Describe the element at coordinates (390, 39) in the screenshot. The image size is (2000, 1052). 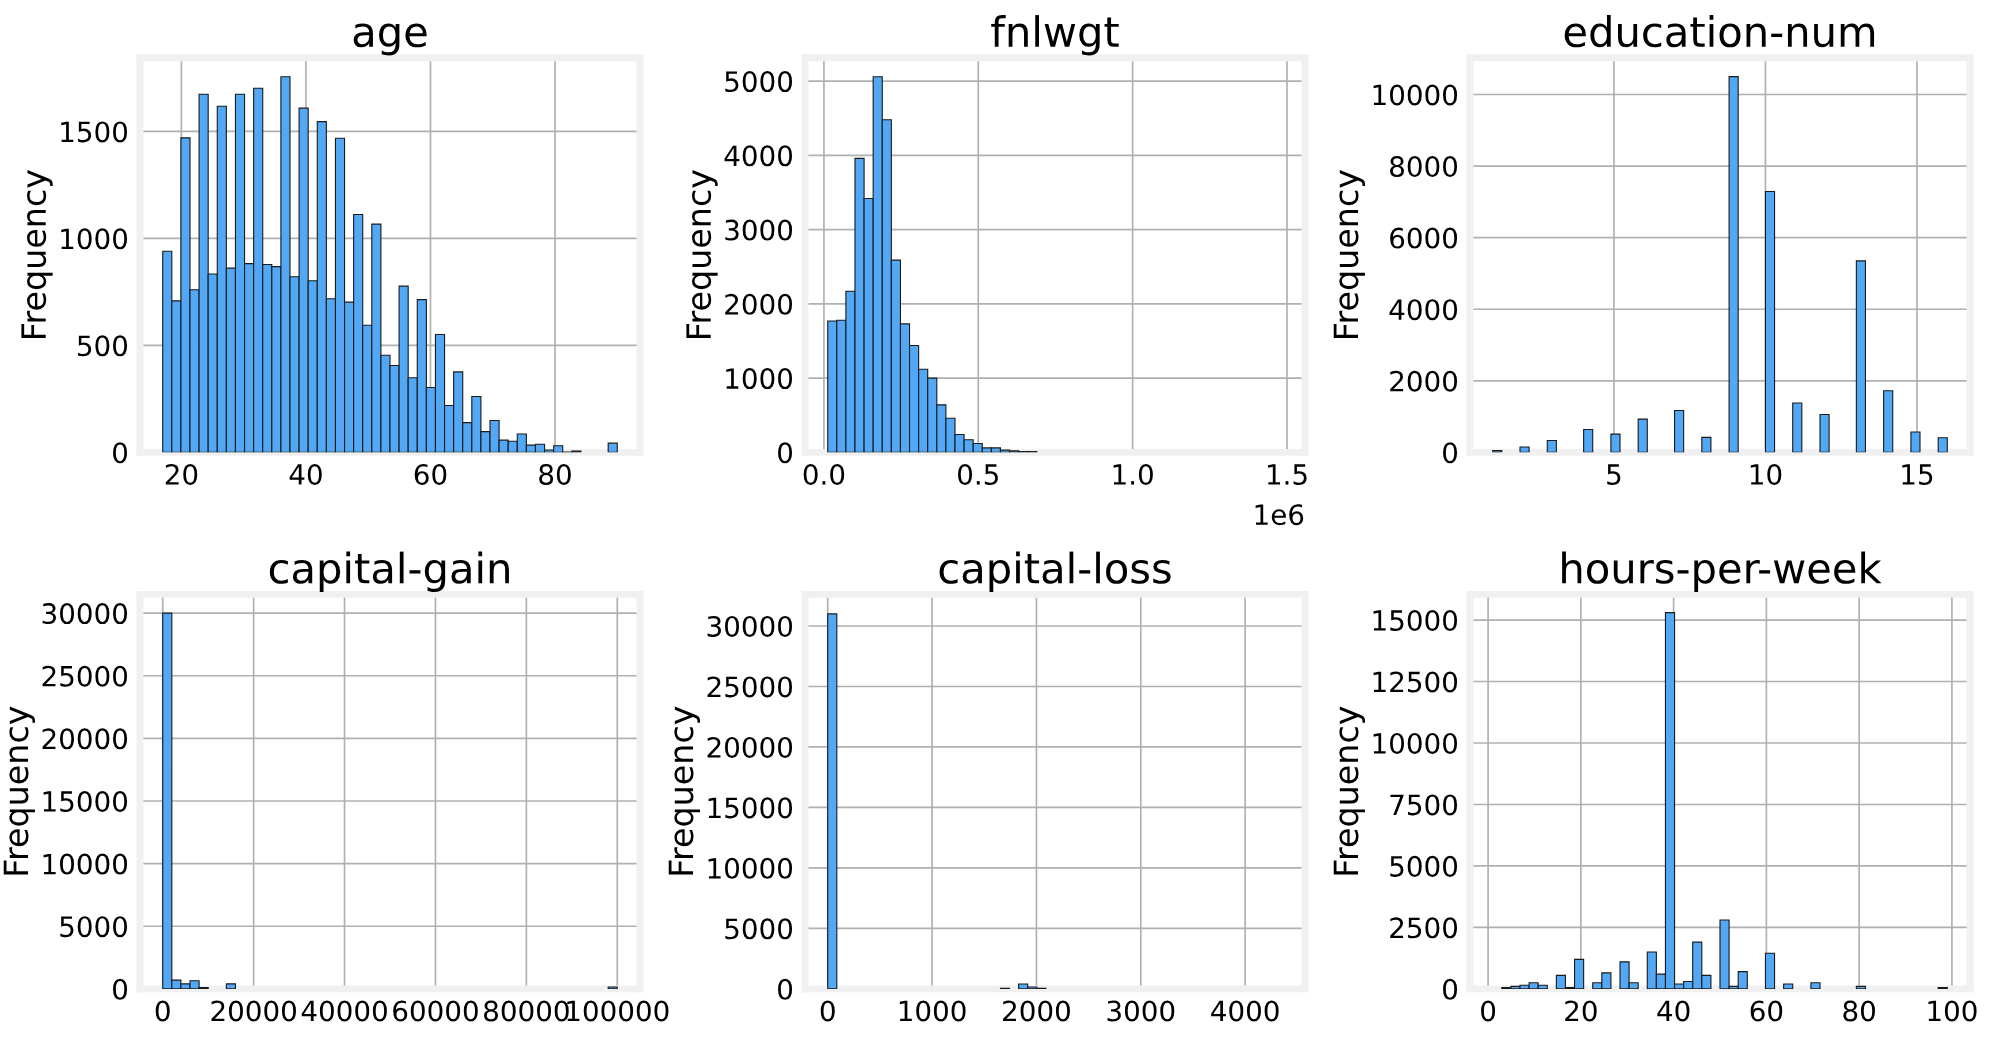
I see `chart-title: age` at that location.